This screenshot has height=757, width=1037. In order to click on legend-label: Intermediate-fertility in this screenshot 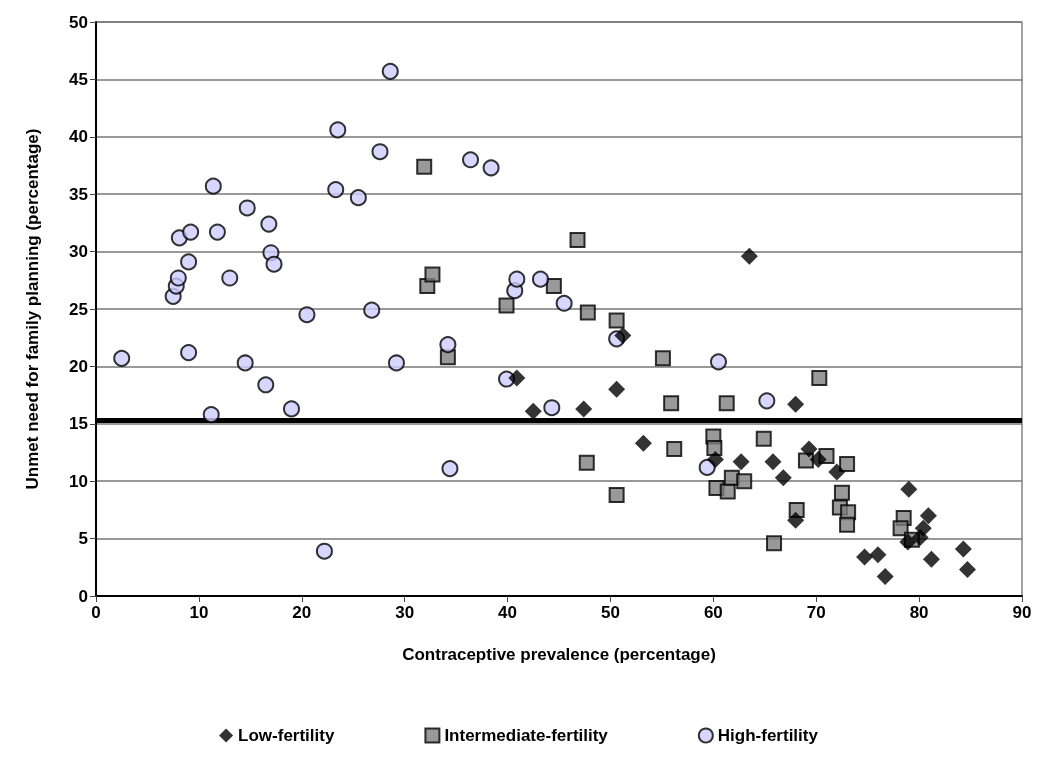, I will do `click(526, 735)`.